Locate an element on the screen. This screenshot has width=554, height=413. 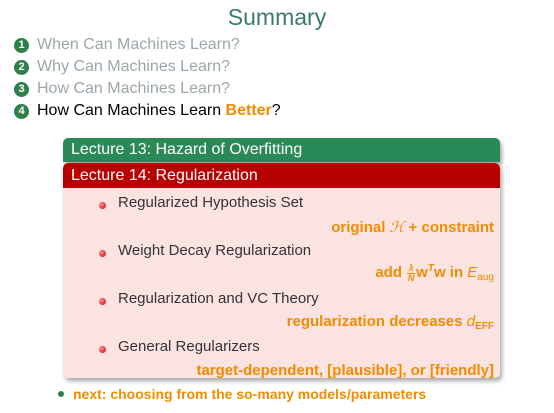
lecture-14-title: Lecture 14: Regularization is located at coordinates (281, 175).